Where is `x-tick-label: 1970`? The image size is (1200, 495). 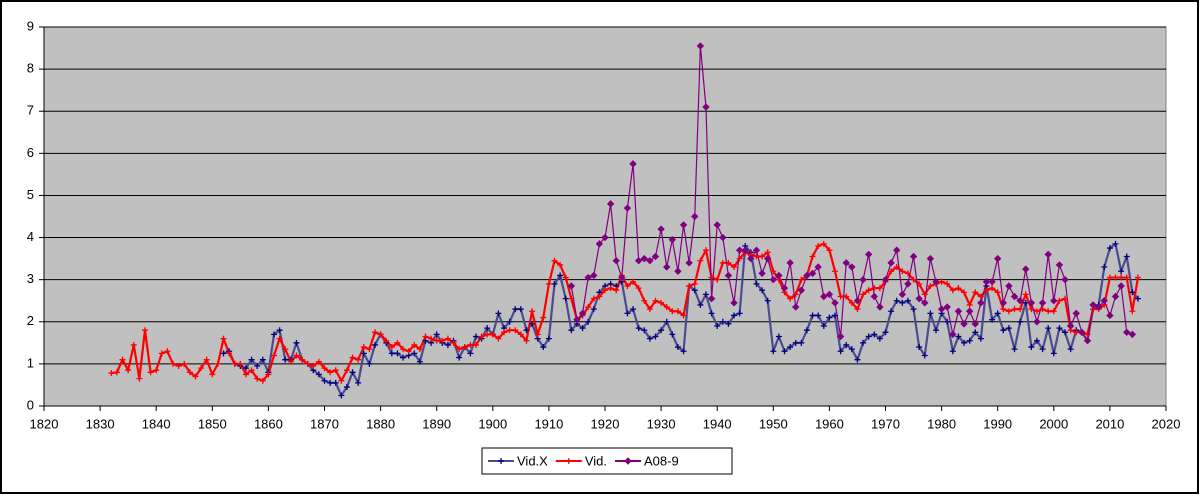 x-tick-label: 1970 is located at coordinates (885, 423).